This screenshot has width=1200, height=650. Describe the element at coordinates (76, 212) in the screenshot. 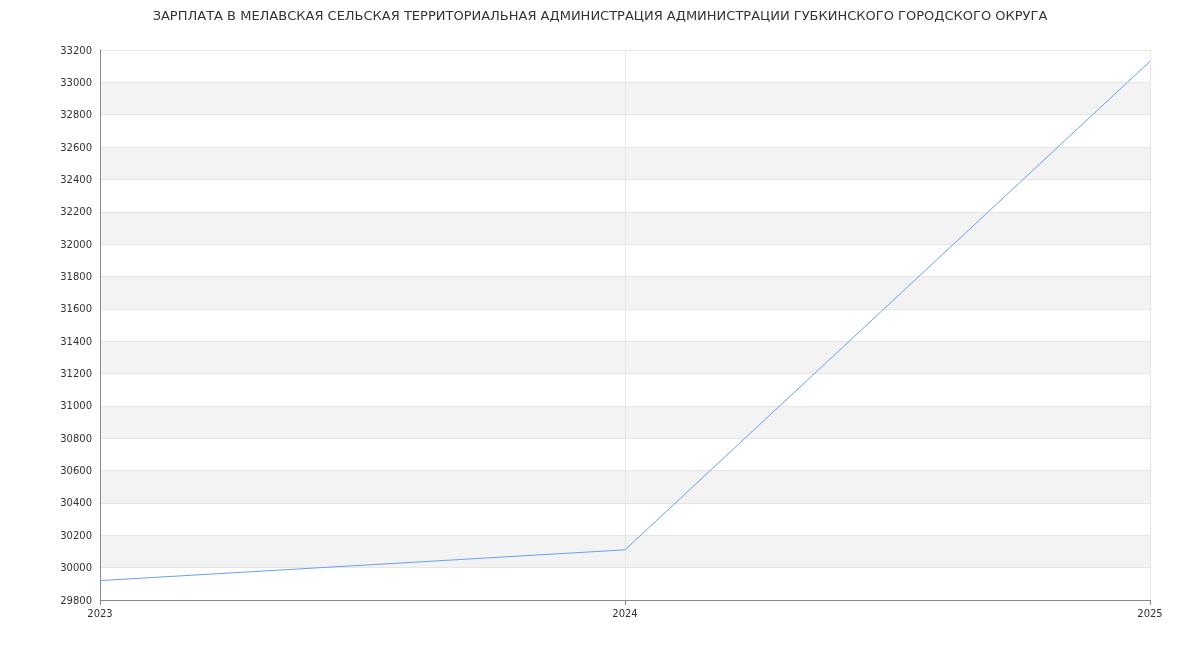

I see `y-tick-label: 32200` at that location.